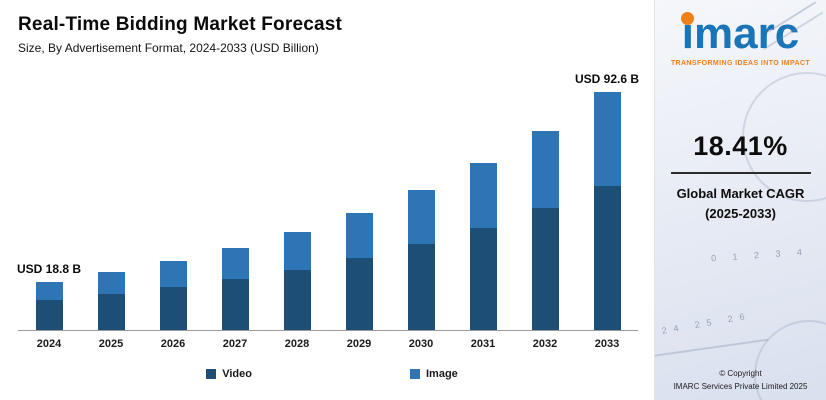 The width and height of the screenshot is (826, 400). What do you see at coordinates (111, 312) in the screenshot?
I see `bar-segment-video-2025` at bounding box center [111, 312].